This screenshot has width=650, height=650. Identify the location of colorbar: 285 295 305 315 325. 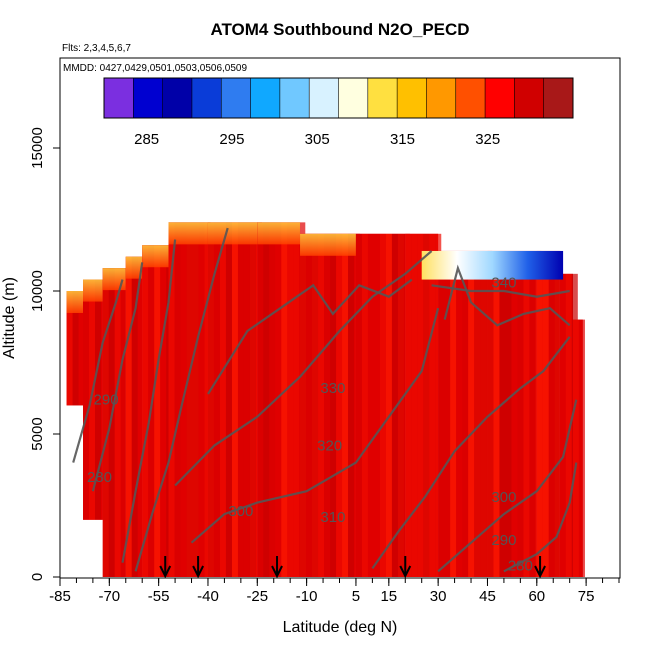
(338, 112).